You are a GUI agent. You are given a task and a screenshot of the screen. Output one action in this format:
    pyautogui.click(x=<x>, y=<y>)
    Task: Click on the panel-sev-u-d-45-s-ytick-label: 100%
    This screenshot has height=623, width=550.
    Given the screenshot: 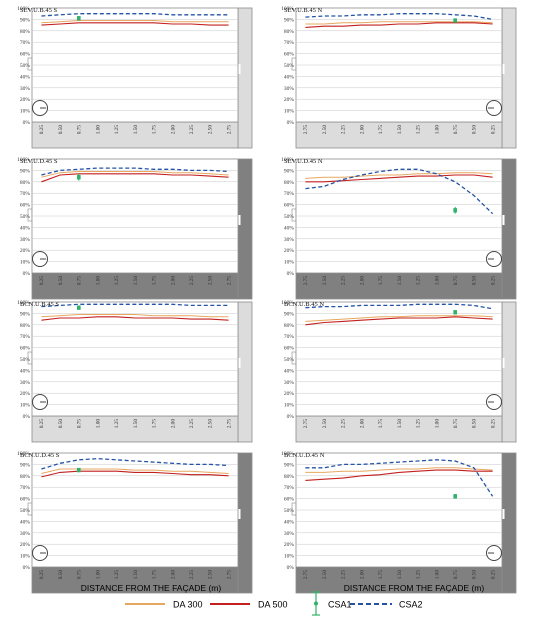 What is the action you would take?
    pyautogui.click(x=23, y=160)
    